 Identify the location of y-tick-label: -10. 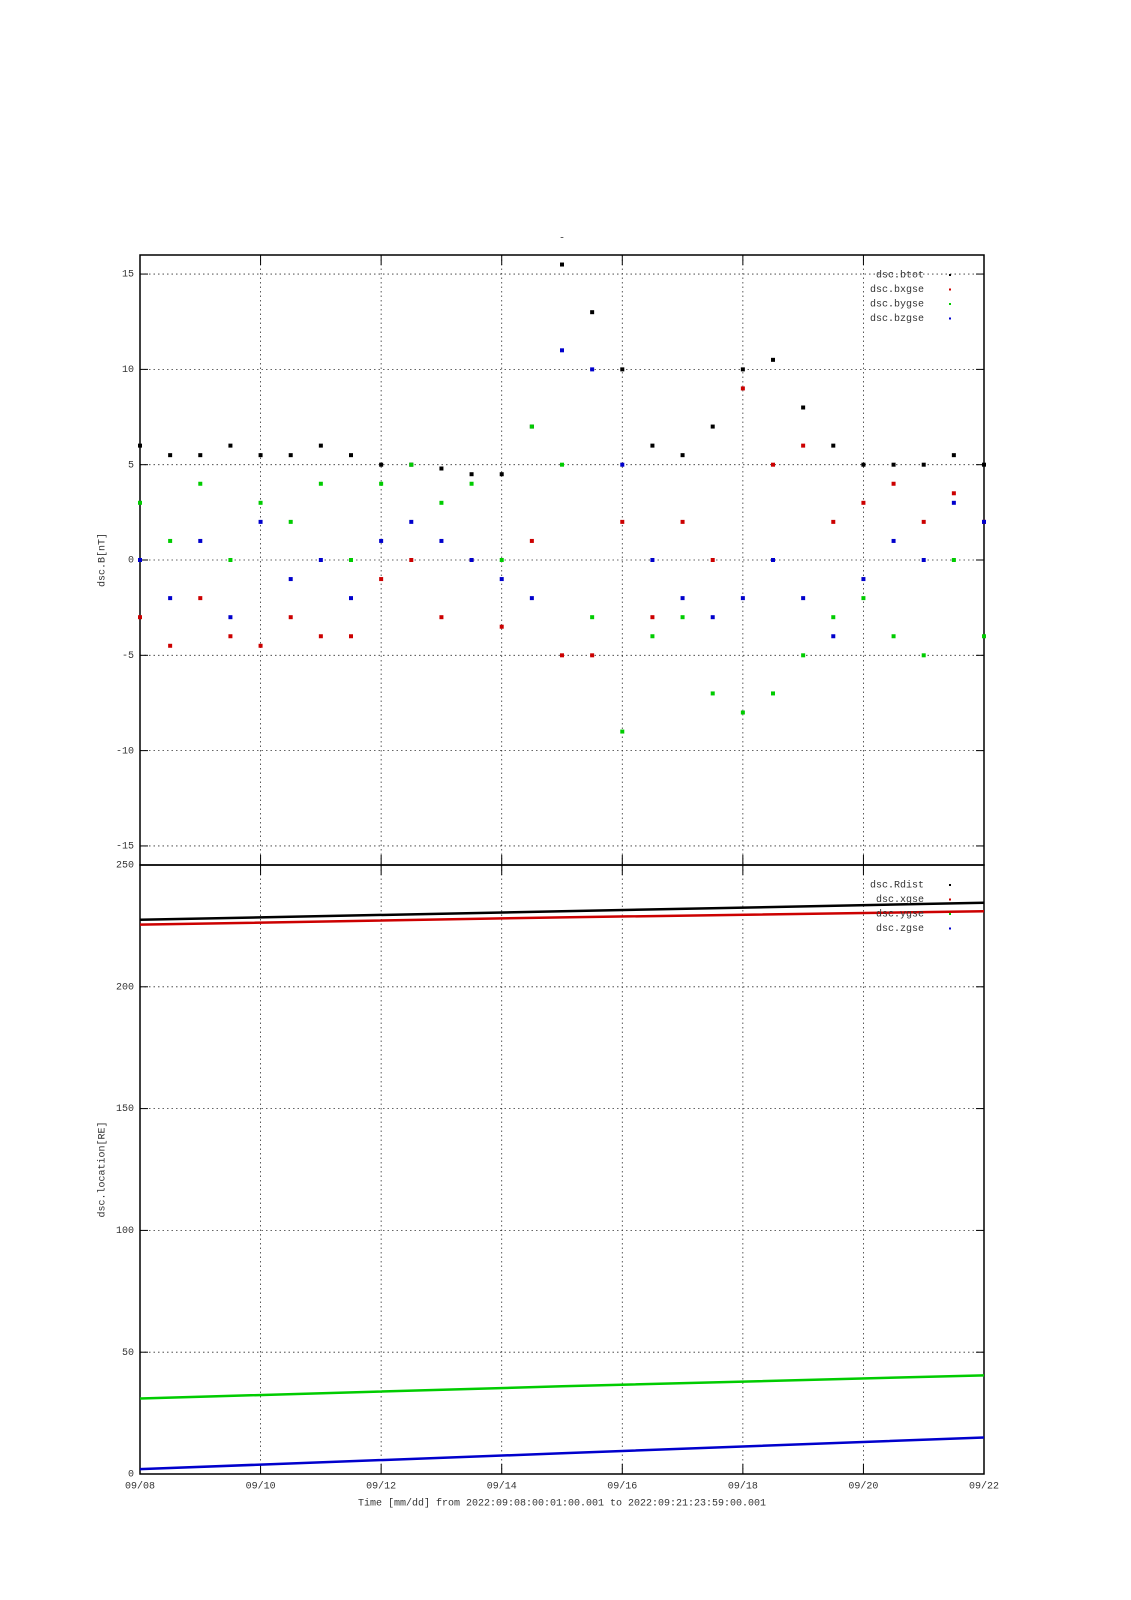
(125, 751).